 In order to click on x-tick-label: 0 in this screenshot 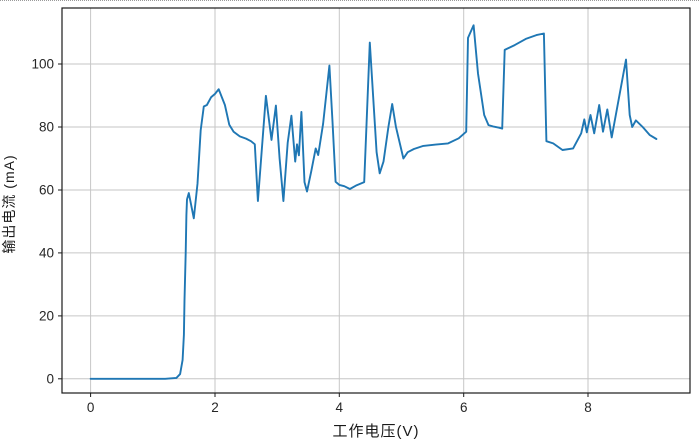, I will do `click(91, 407)`.